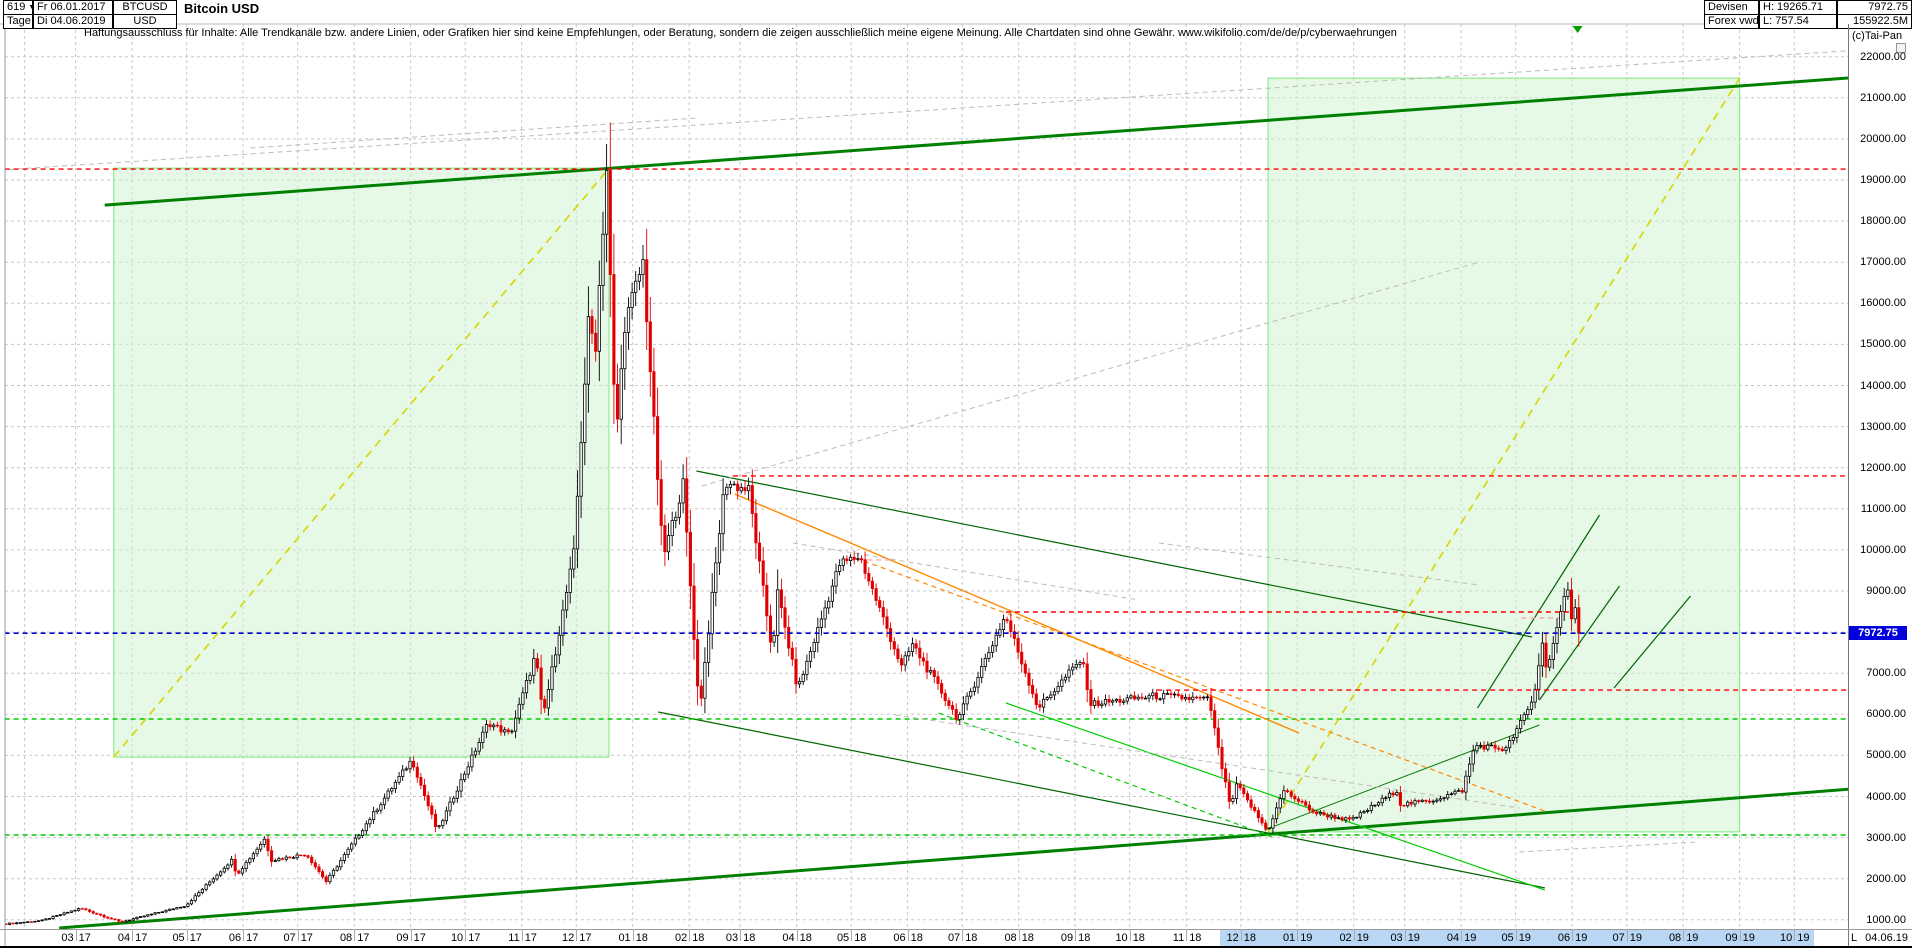  I want to click on x-axis-label-month: 04, so click(1453, 938).